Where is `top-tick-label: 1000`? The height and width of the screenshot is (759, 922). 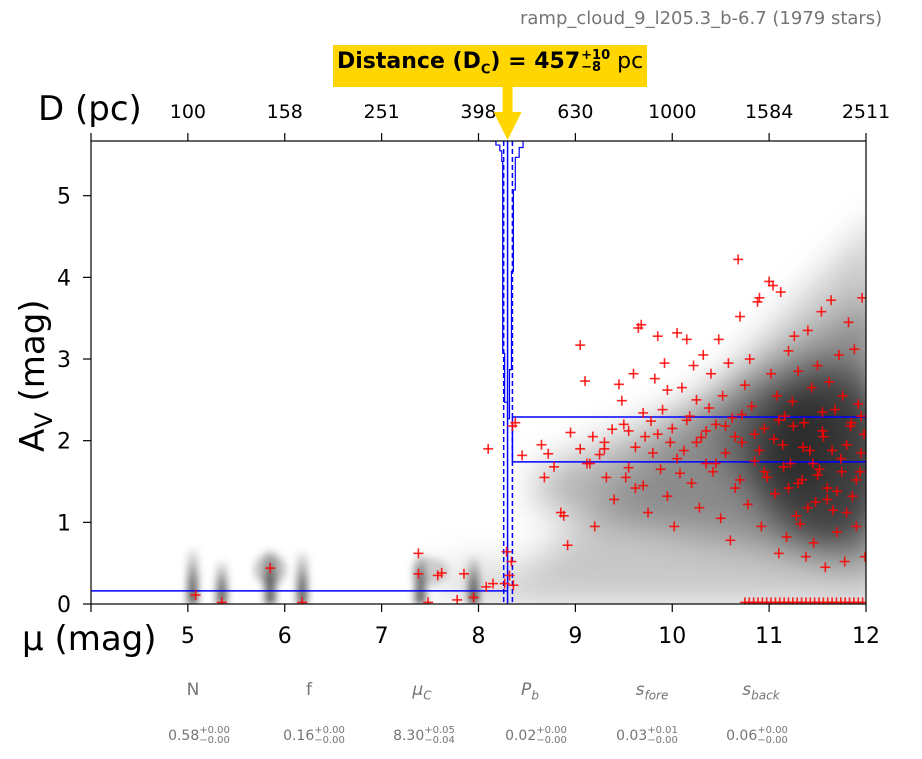
top-tick-label: 1000 is located at coordinates (672, 112).